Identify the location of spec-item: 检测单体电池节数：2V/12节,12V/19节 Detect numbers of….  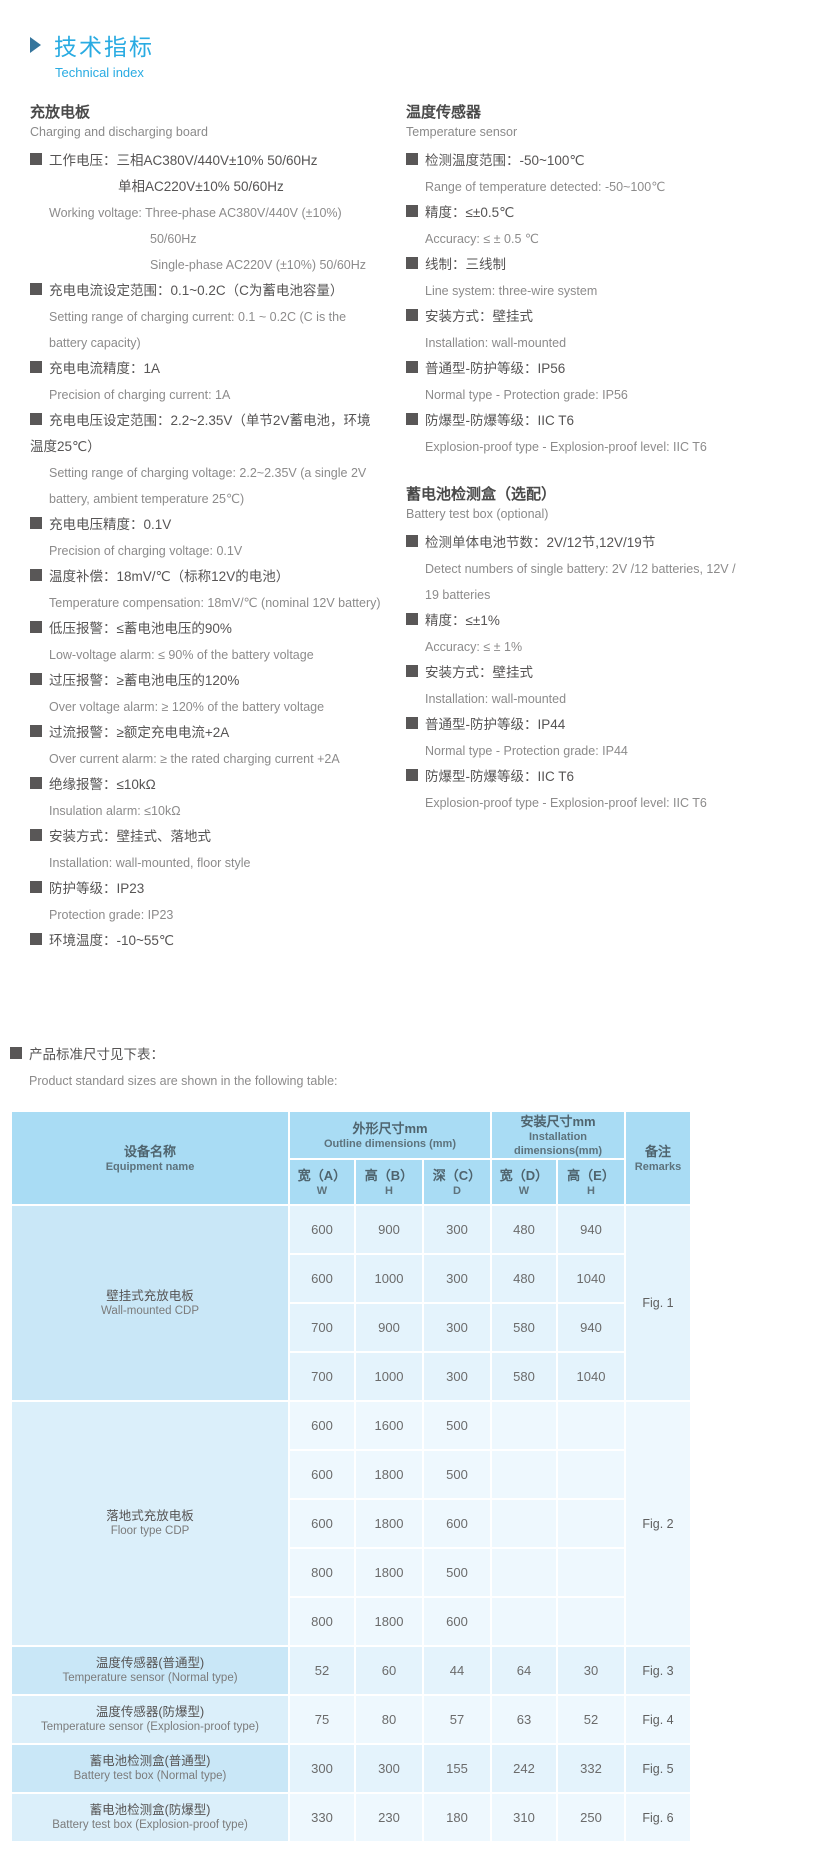
(571, 569).